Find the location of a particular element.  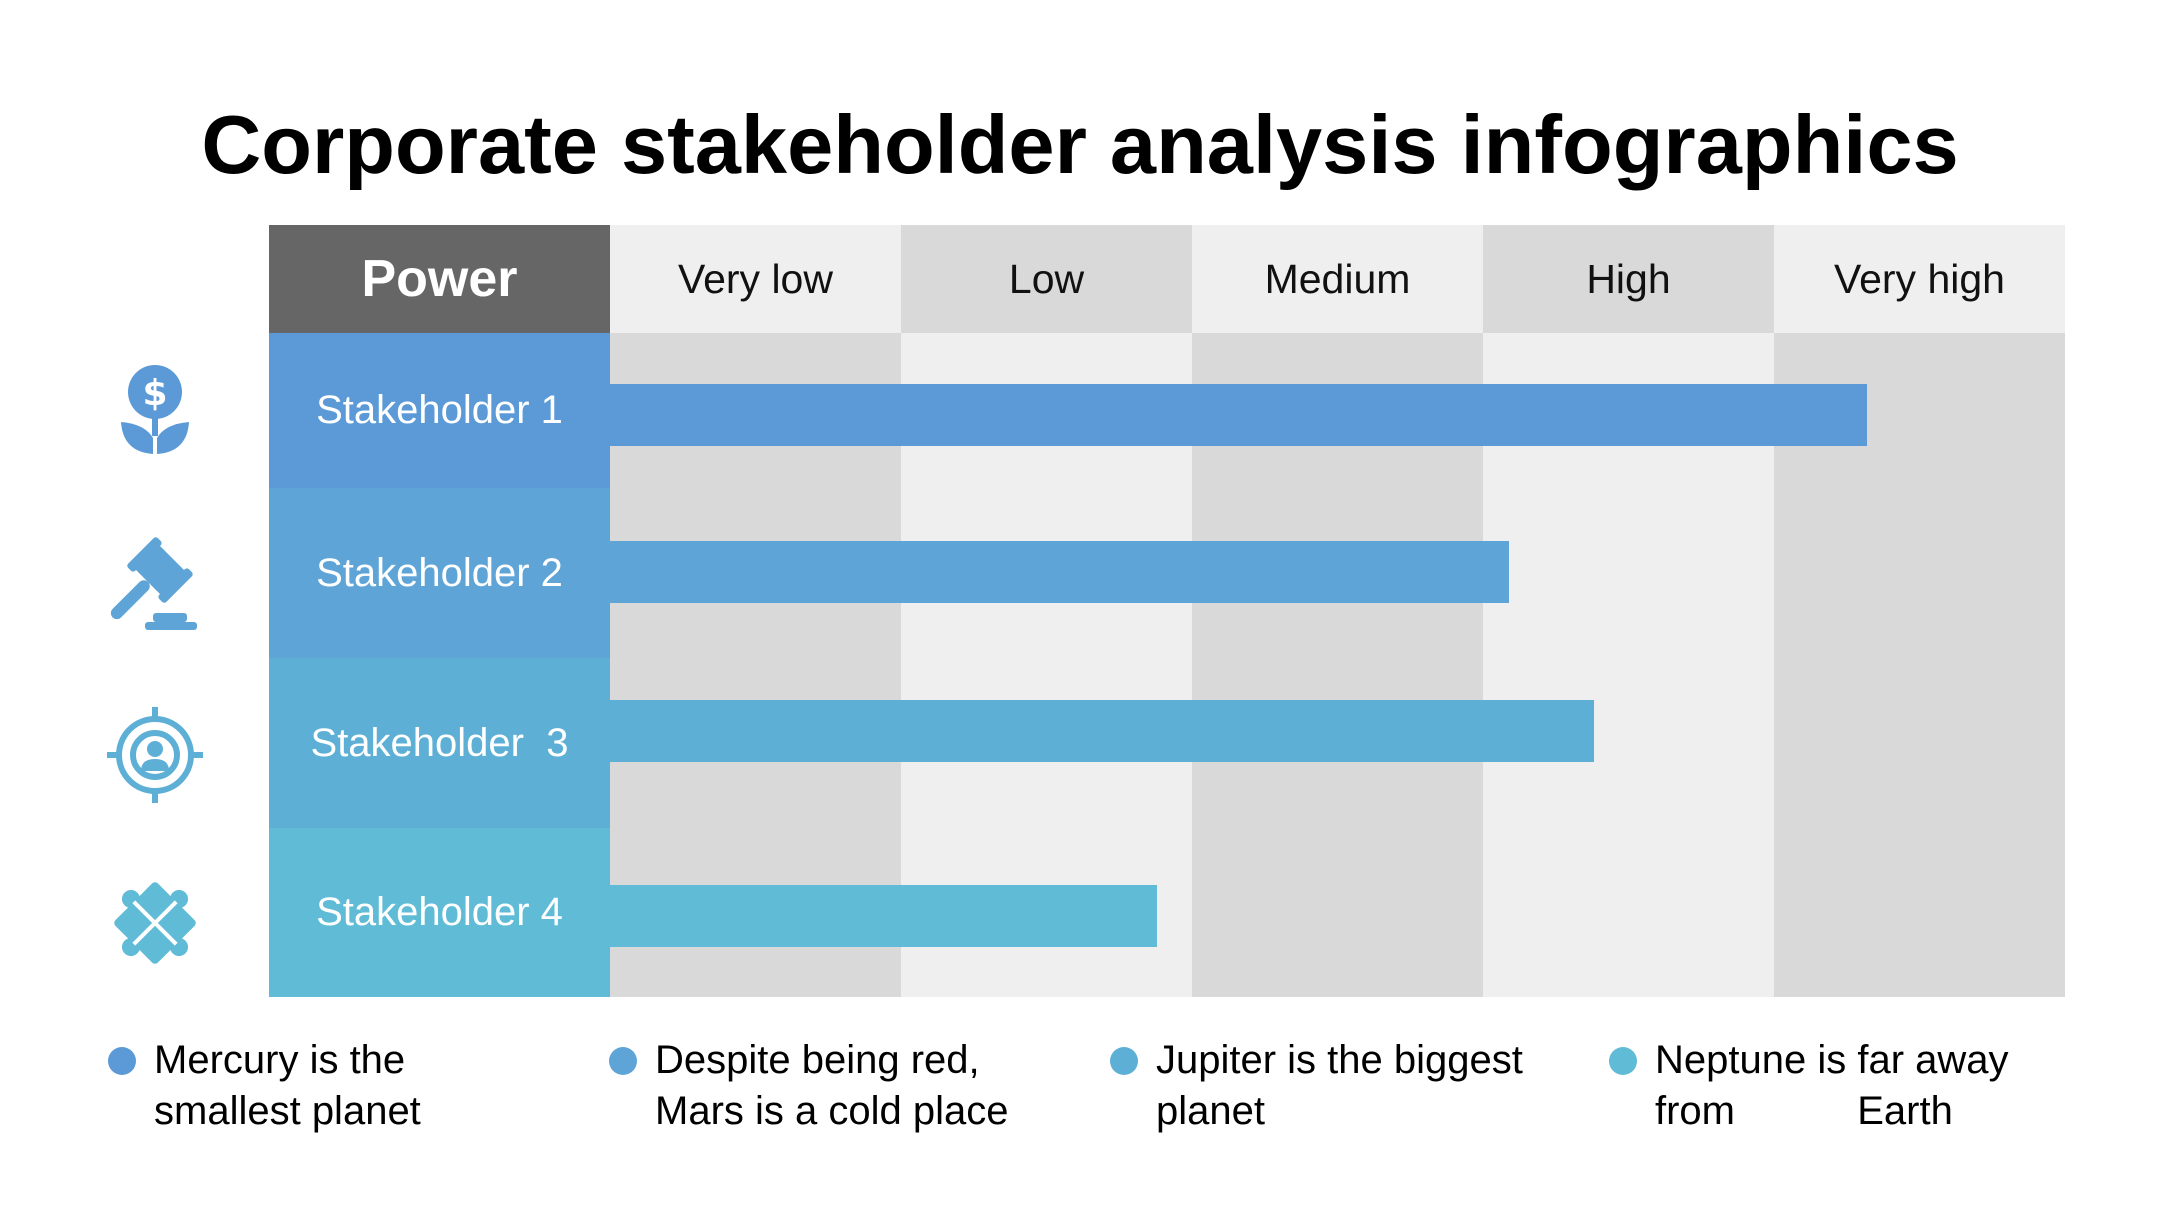

puzzle-icon is located at coordinates (155, 923).